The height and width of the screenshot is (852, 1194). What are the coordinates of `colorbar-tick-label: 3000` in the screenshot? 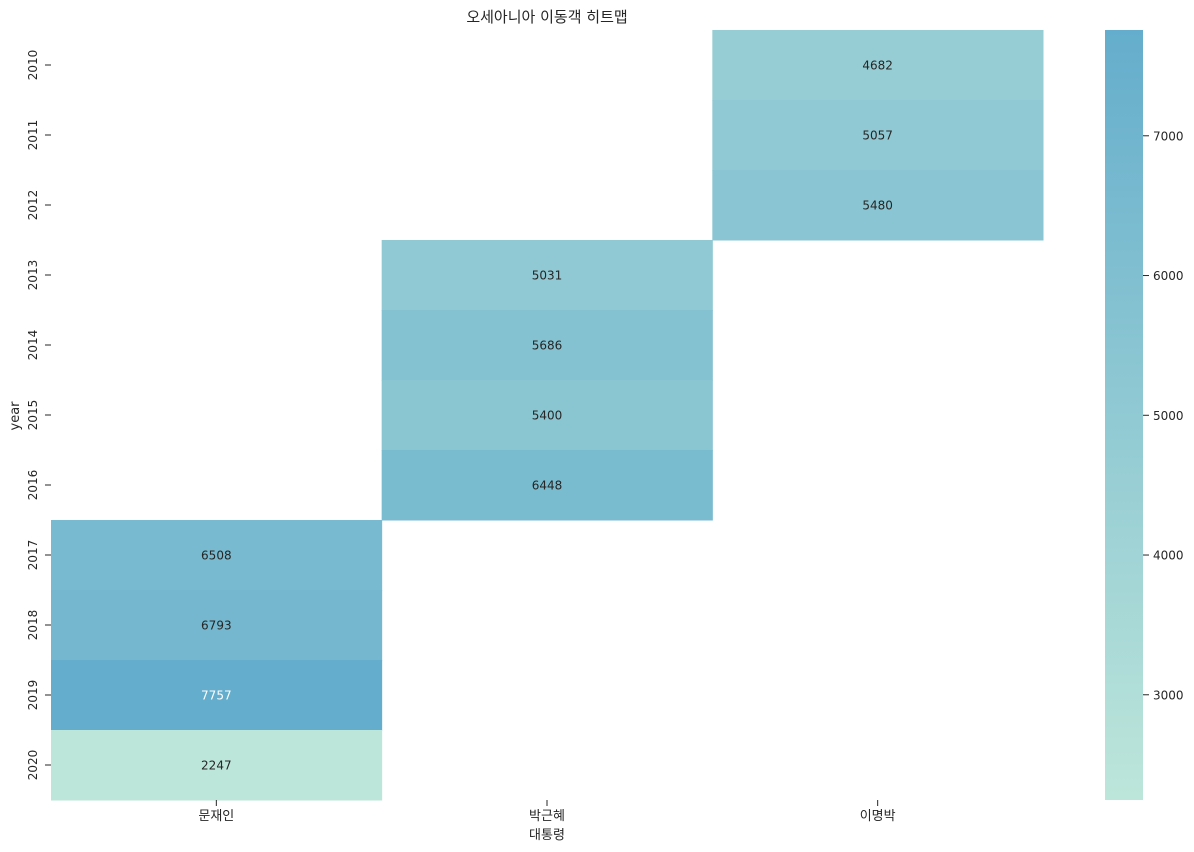 It's located at (1168, 695).